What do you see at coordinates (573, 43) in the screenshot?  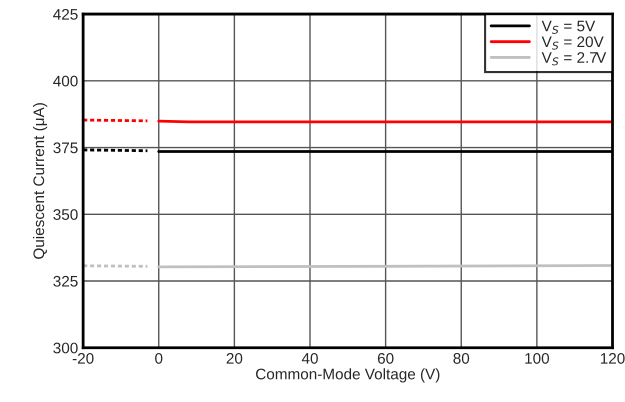 I see `legend-label: V$_{S}$ = 20V` at bounding box center [573, 43].